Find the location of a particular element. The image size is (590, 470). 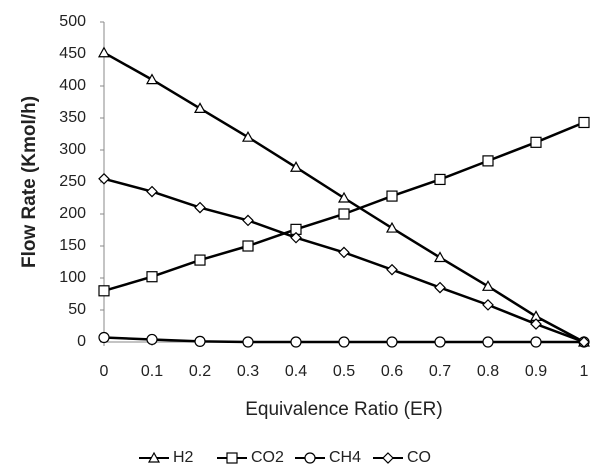

legend-label: CH4 is located at coordinates (345, 457).